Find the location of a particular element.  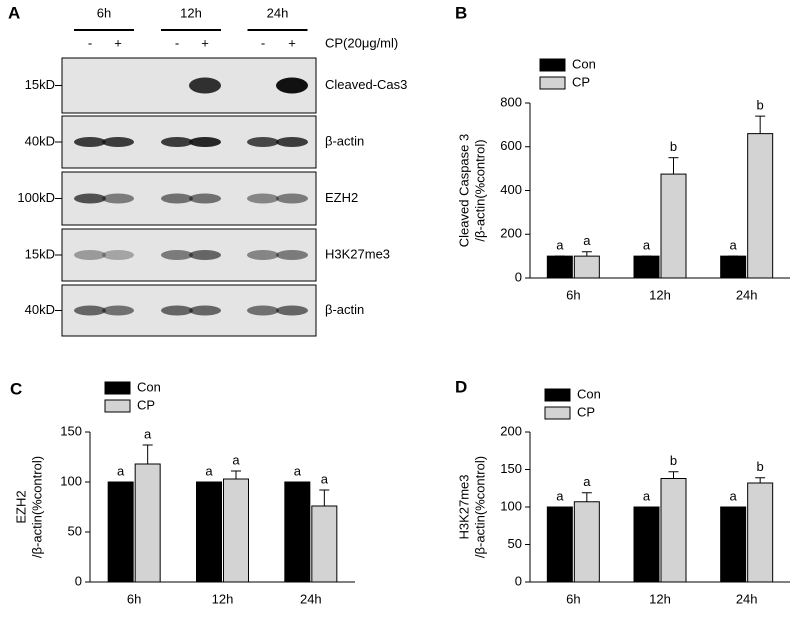

group-label: 24h is located at coordinates (278, 12).